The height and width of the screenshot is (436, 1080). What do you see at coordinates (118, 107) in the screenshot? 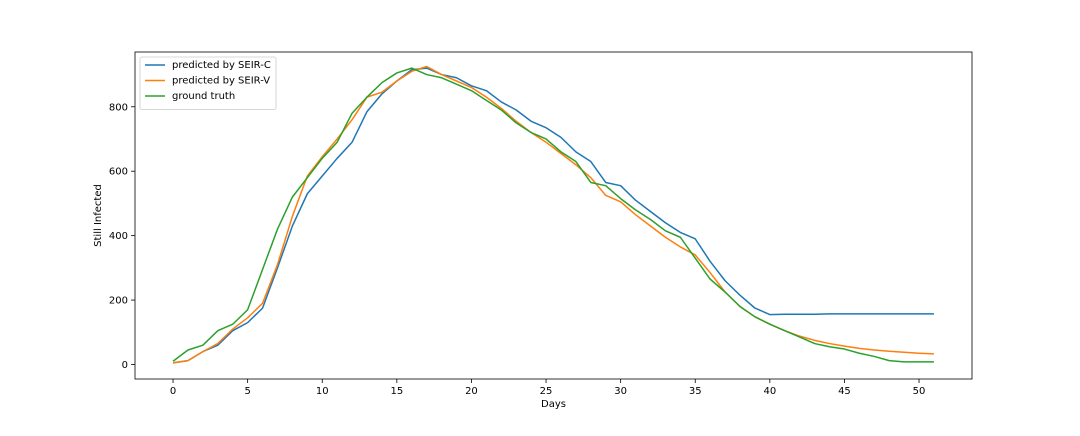
I see `y-tick-label: 800` at bounding box center [118, 107].